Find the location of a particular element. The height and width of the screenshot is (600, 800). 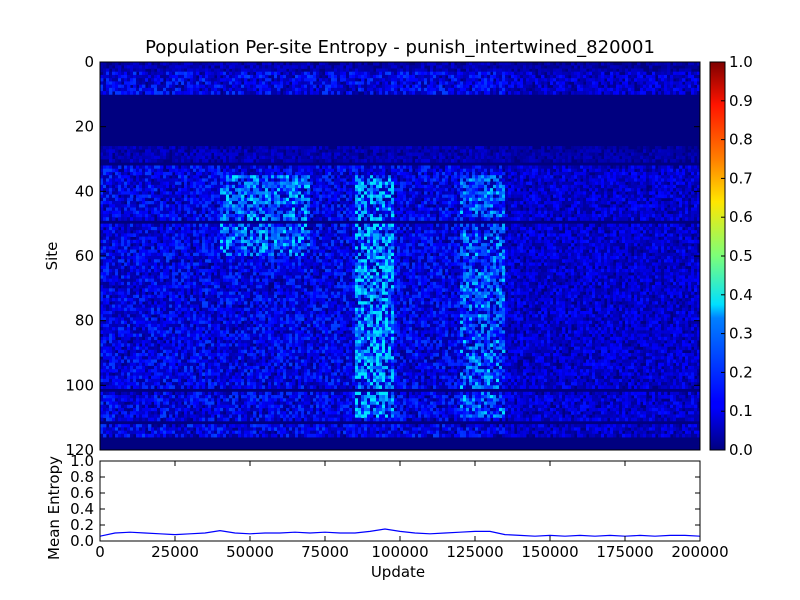

heatmap-y-tick-label: 120 is located at coordinates (79, 450).